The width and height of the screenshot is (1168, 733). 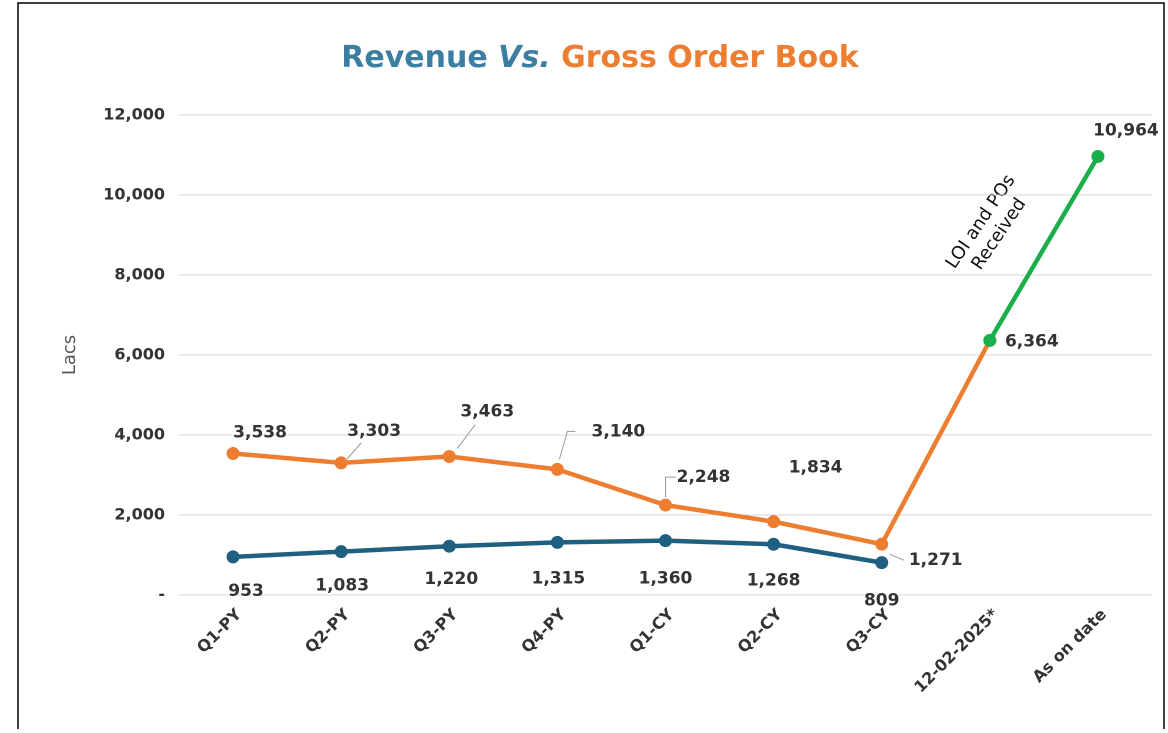 What do you see at coordinates (1126, 130) in the screenshot?
I see `data-label: 10,964` at bounding box center [1126, 130].